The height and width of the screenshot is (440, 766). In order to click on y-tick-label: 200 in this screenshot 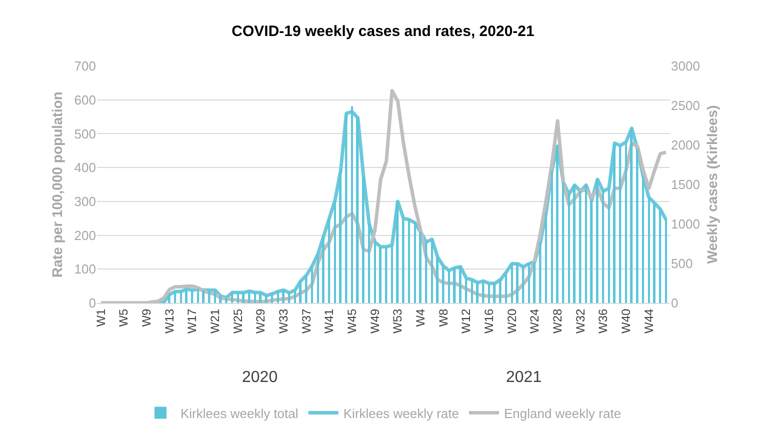, I will do `click(85, 235)`.